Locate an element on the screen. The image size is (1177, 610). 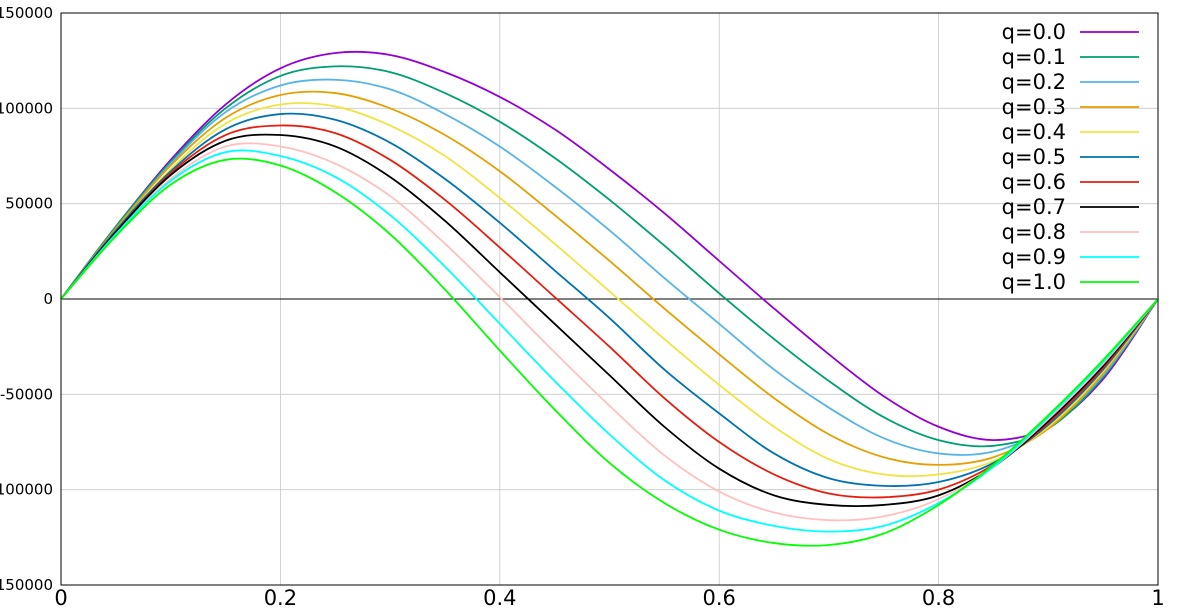
legend-item: q=0.4 is located at coordinates (1070, 132).